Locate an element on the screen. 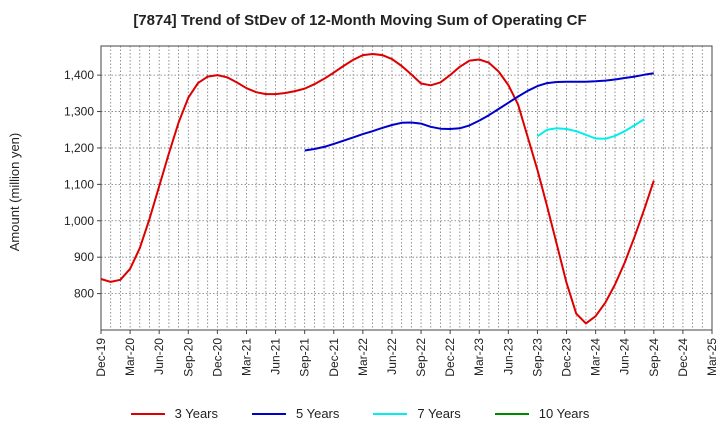  x-tick-label: Jun-20 is located at coordinates (159, 356).